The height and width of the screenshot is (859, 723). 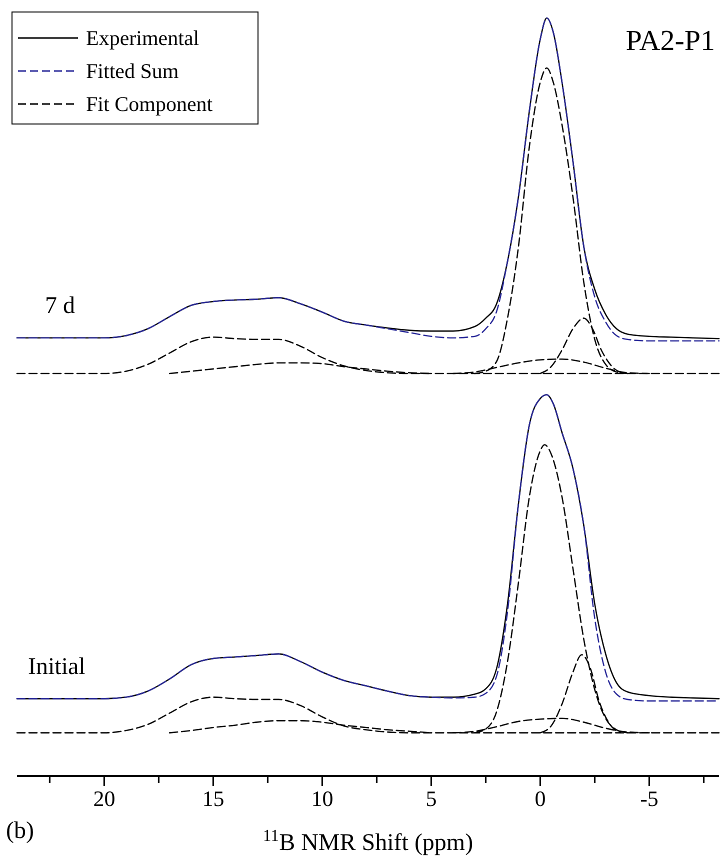 What do you see at coordinates (132, 71) in the screenshot?
I see `legend-label: Fitted Sum` at bounding box center [132, 71].